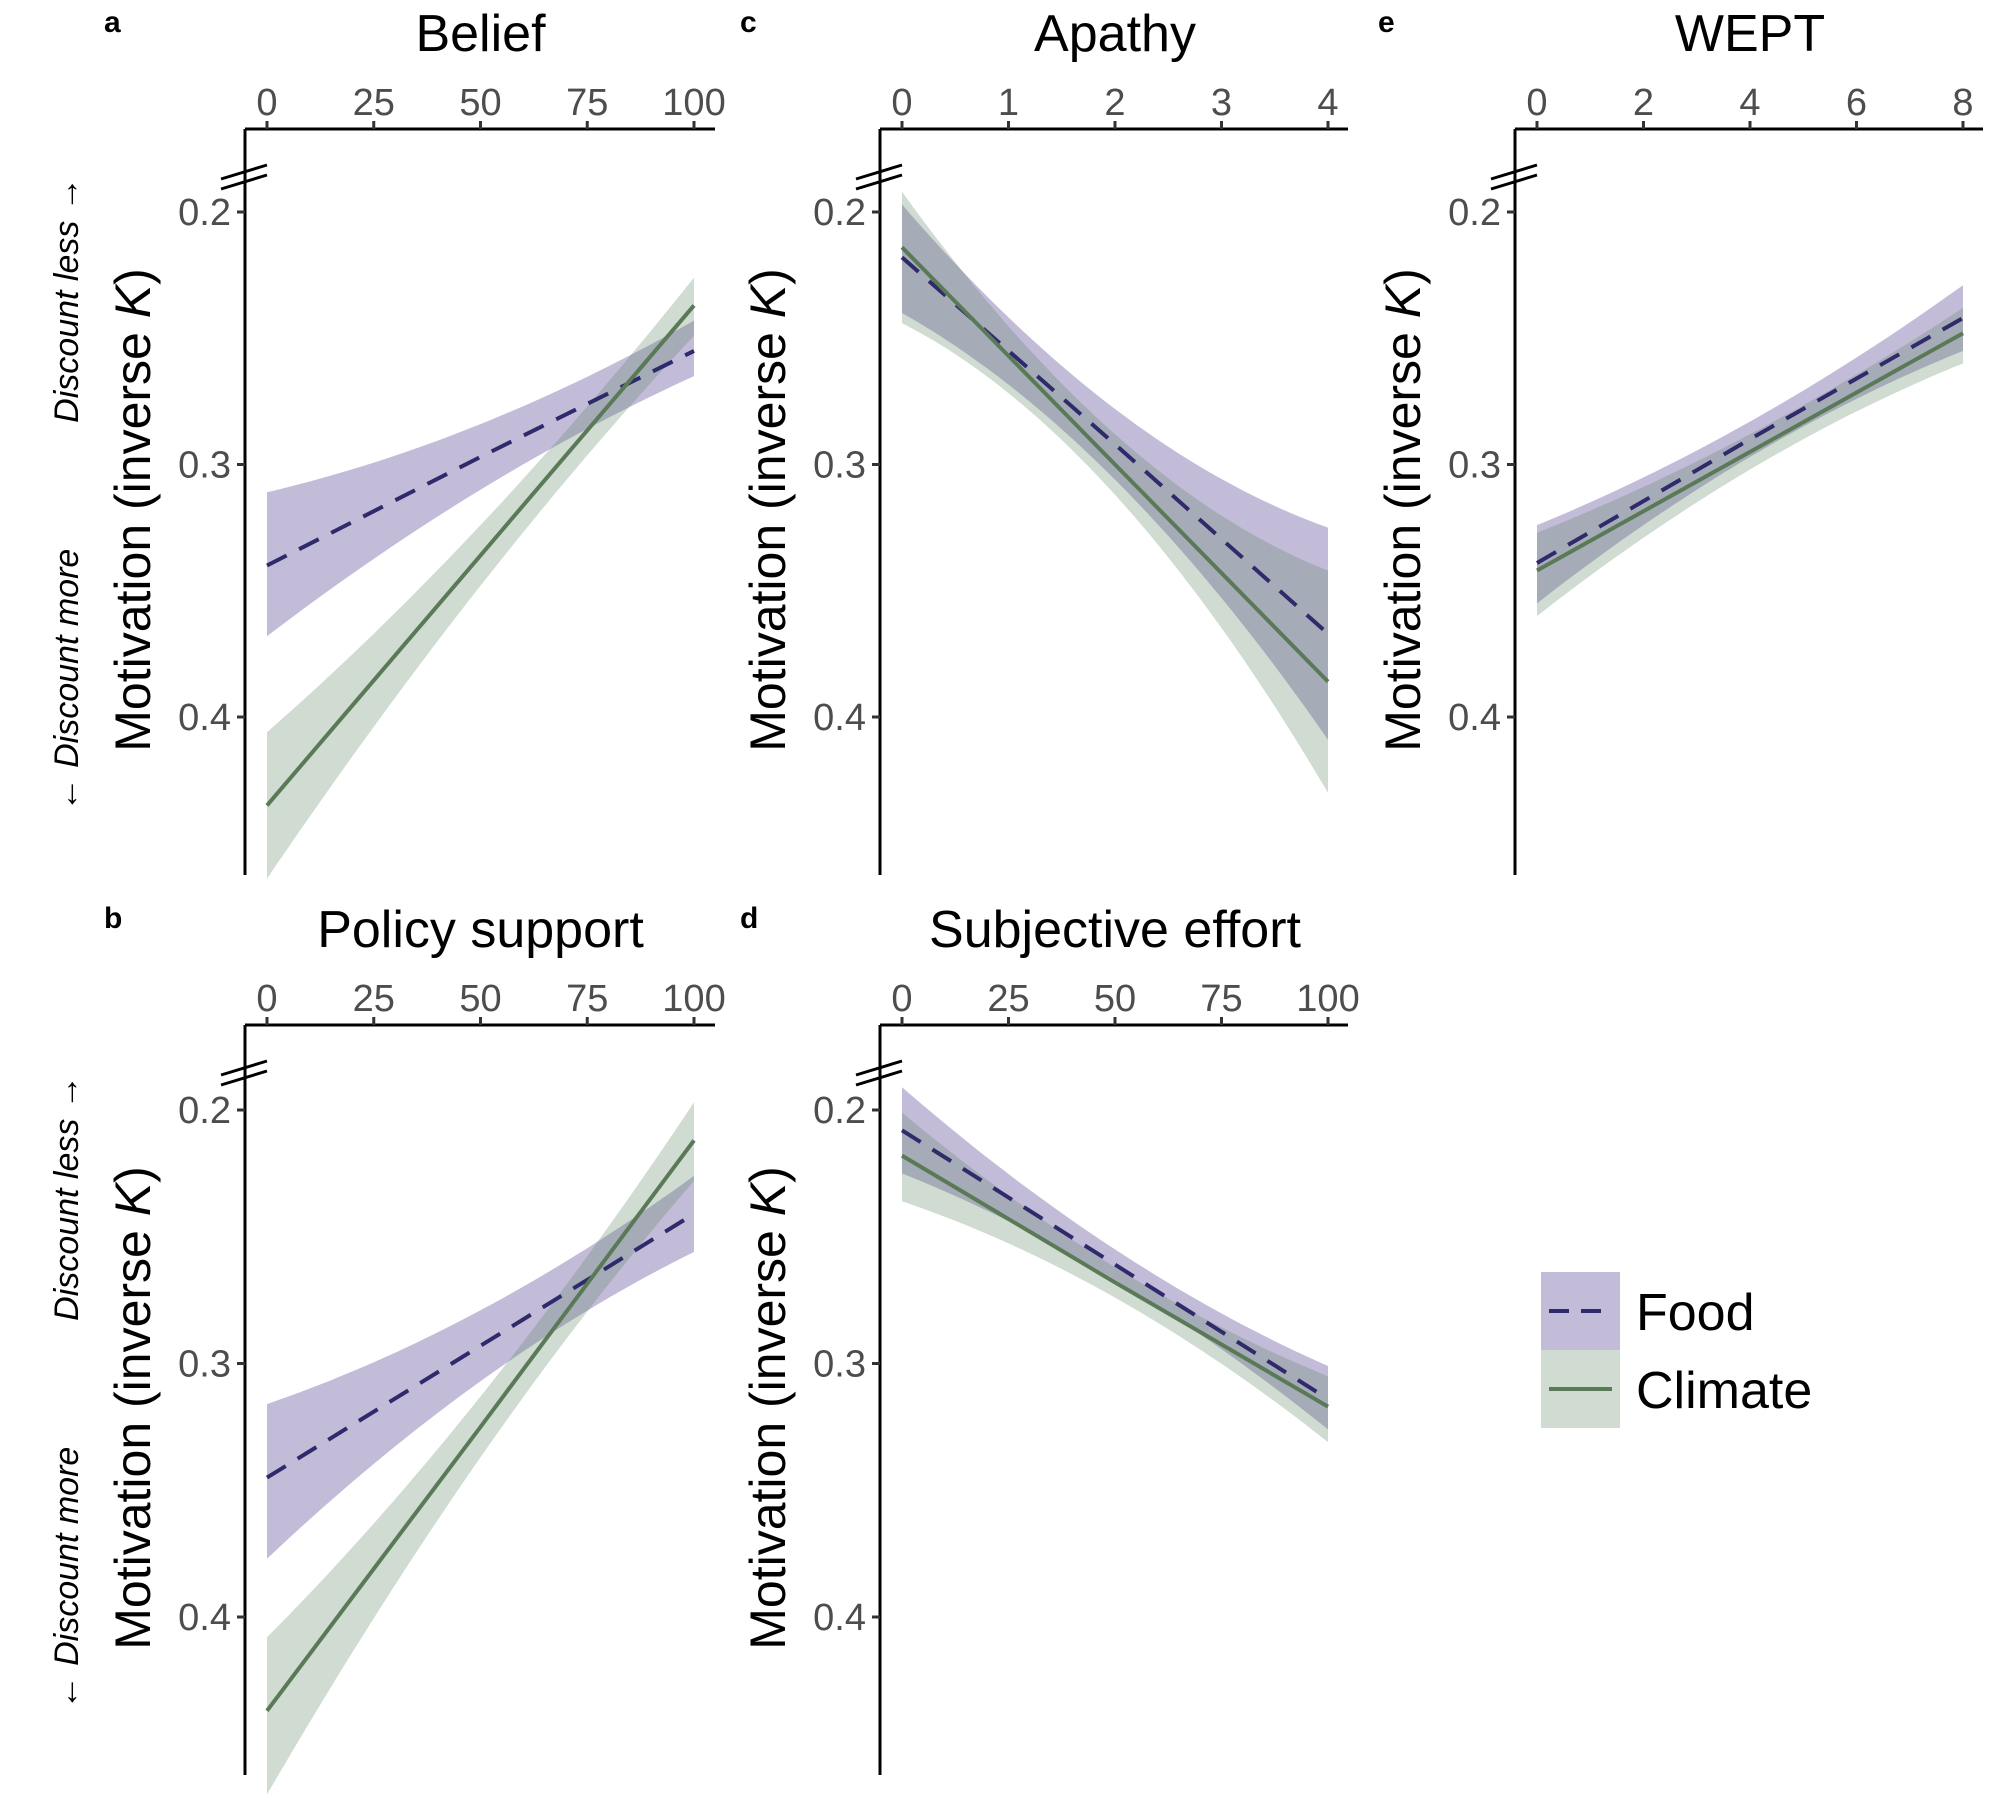 This screenshot has height=1800, width=2000. What do you see at coordinates (1750, 34) in the screenshot?
I see `panel-title: WEPT` at bounding box center [1750, 34].